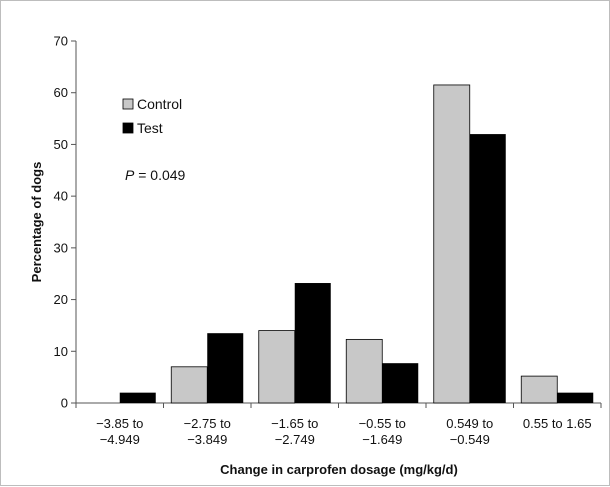 Image resolution: width=610 pixels, height=487 pixels. What do you see at coordinates (65, 222) in the screenshot?
I see `y-ticks: 0 10 20 30 40 50 60 70` at bounding box center [65, 222].